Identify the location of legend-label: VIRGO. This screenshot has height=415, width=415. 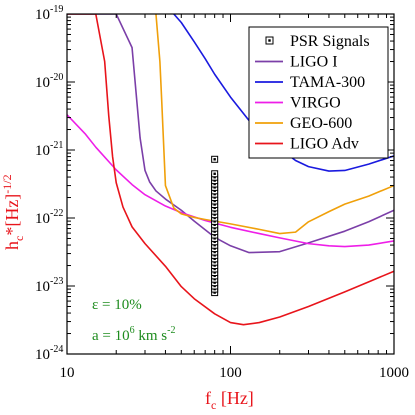
(315, 103).